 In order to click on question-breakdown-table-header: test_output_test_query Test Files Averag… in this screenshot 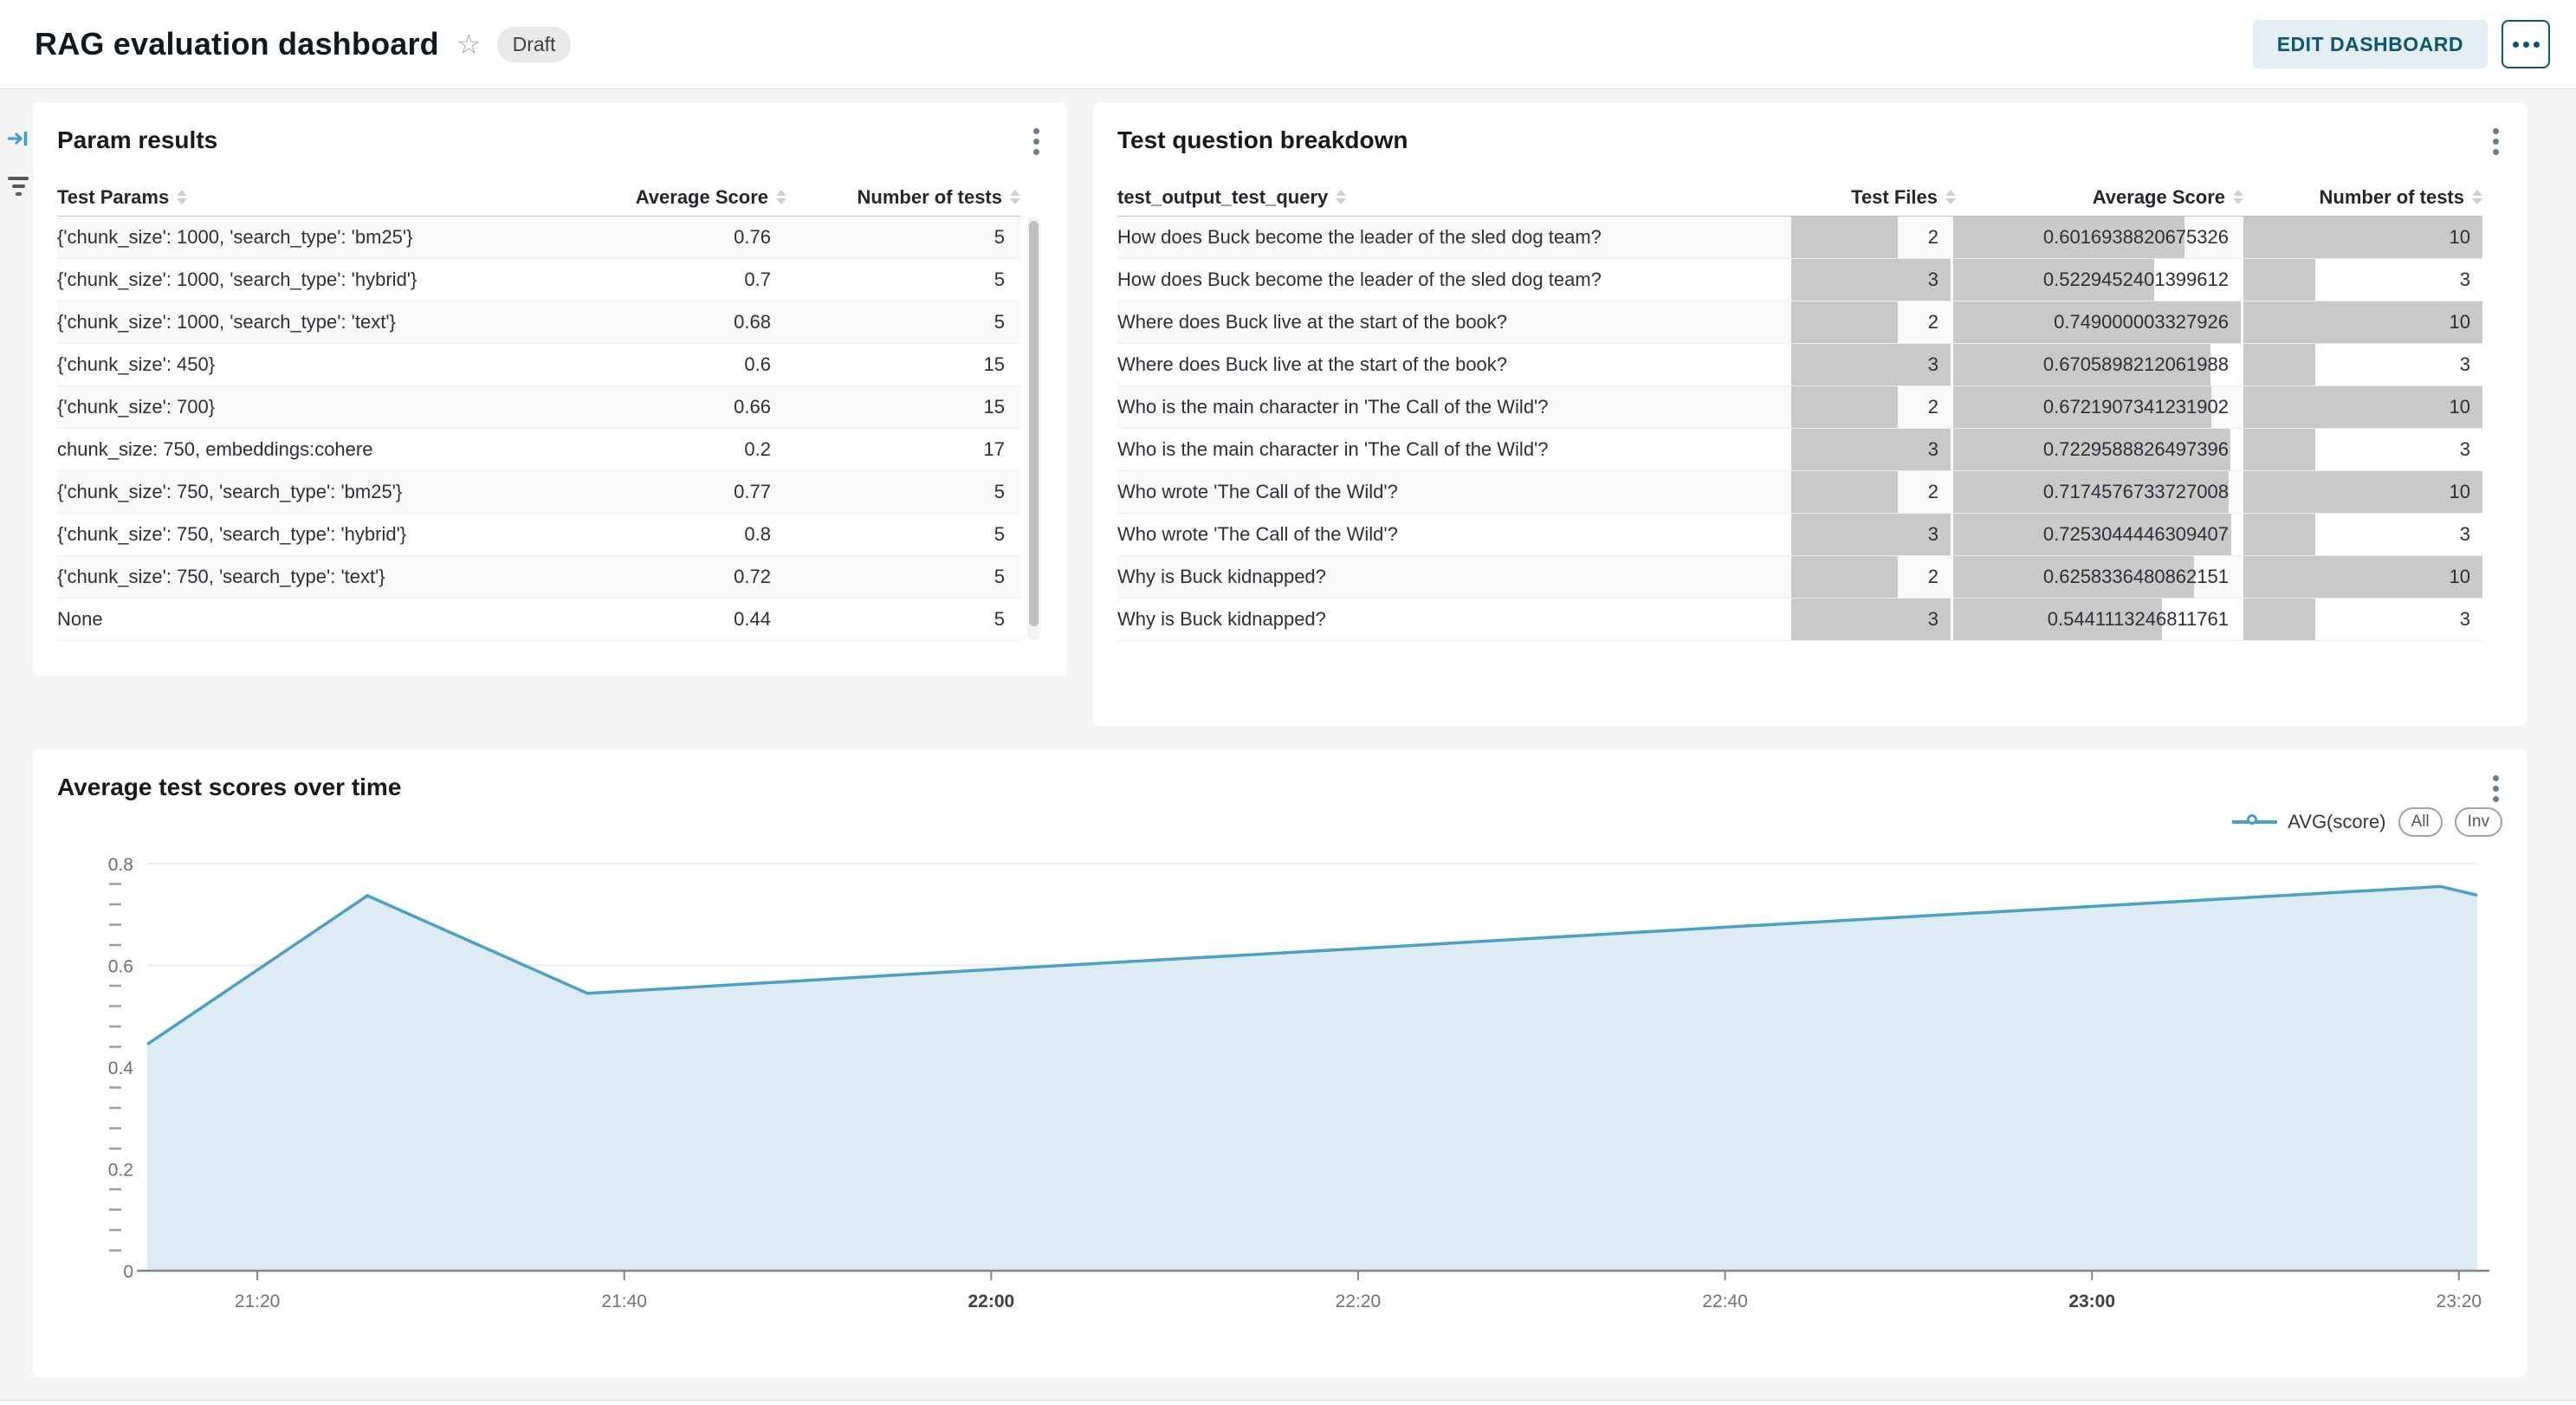, I will do `click(1799, 197)`.